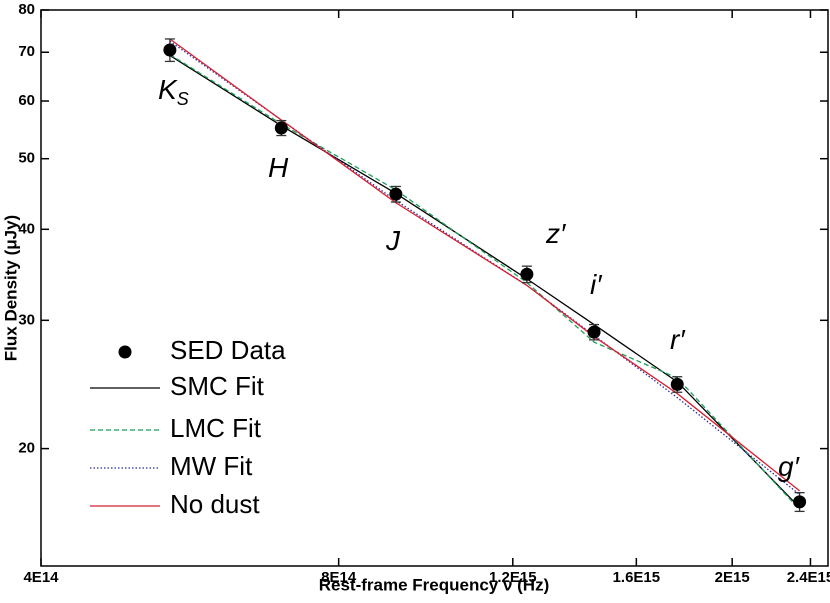 This screenshot has height=603, width=830. I want to click on band-label: r′, so click(678, 339).